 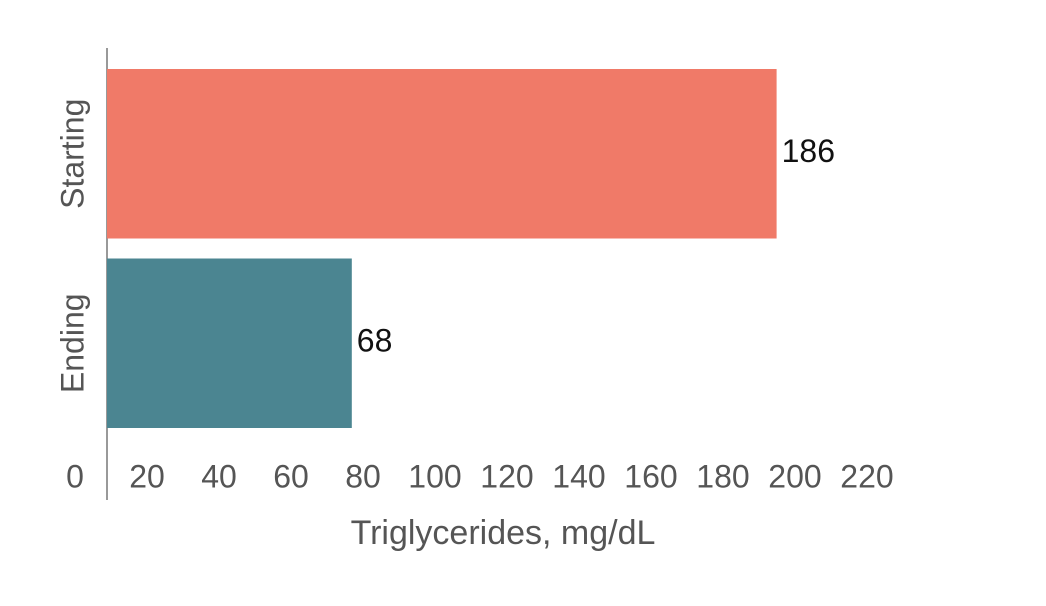 What do you see at coordinates (363, 476) in the screenshot?
I see `x-tick-label: 80` at bounding box center [363, 476].